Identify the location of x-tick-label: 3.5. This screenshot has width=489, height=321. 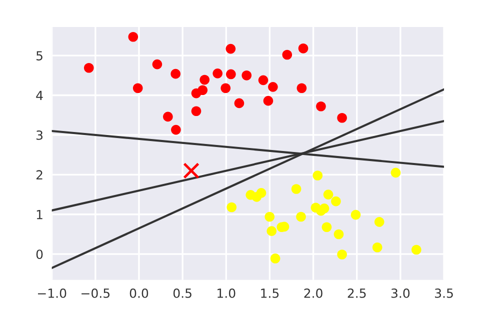
(444, 293).